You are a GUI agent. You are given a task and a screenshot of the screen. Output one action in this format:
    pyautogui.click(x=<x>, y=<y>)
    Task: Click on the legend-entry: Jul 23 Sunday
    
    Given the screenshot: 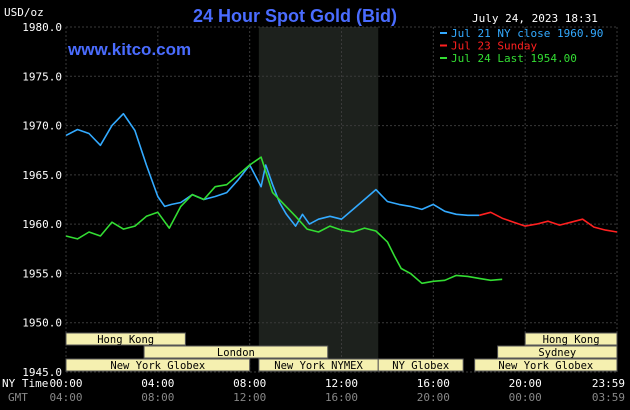 What is the action you would take?
    pyautogui.click(x=494, y=46)
    